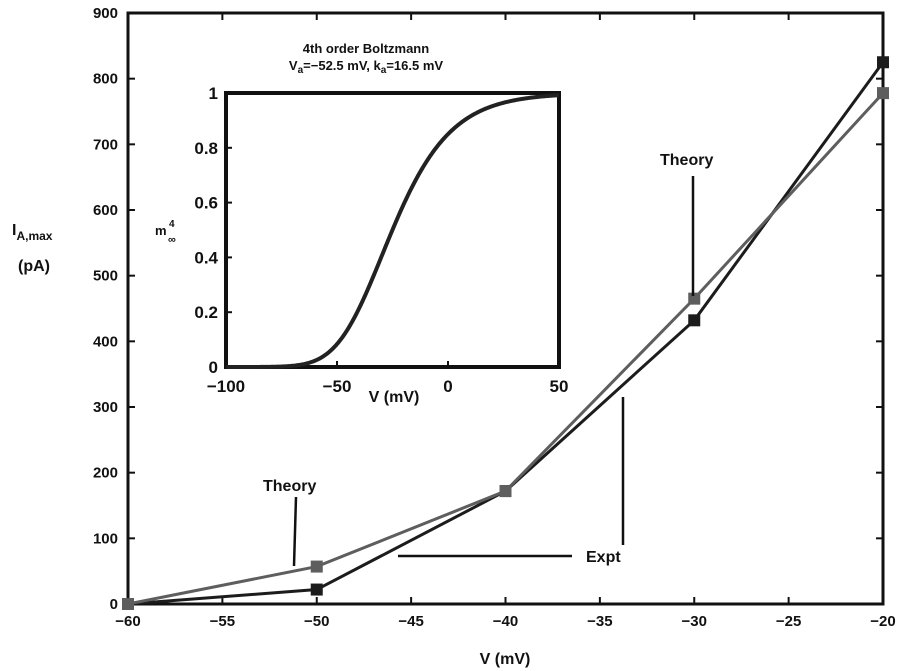  What do you see at coordinates (316, 621) in the screenshot?
I see `x-tick-label: −50` at bounding box center [316, 621].